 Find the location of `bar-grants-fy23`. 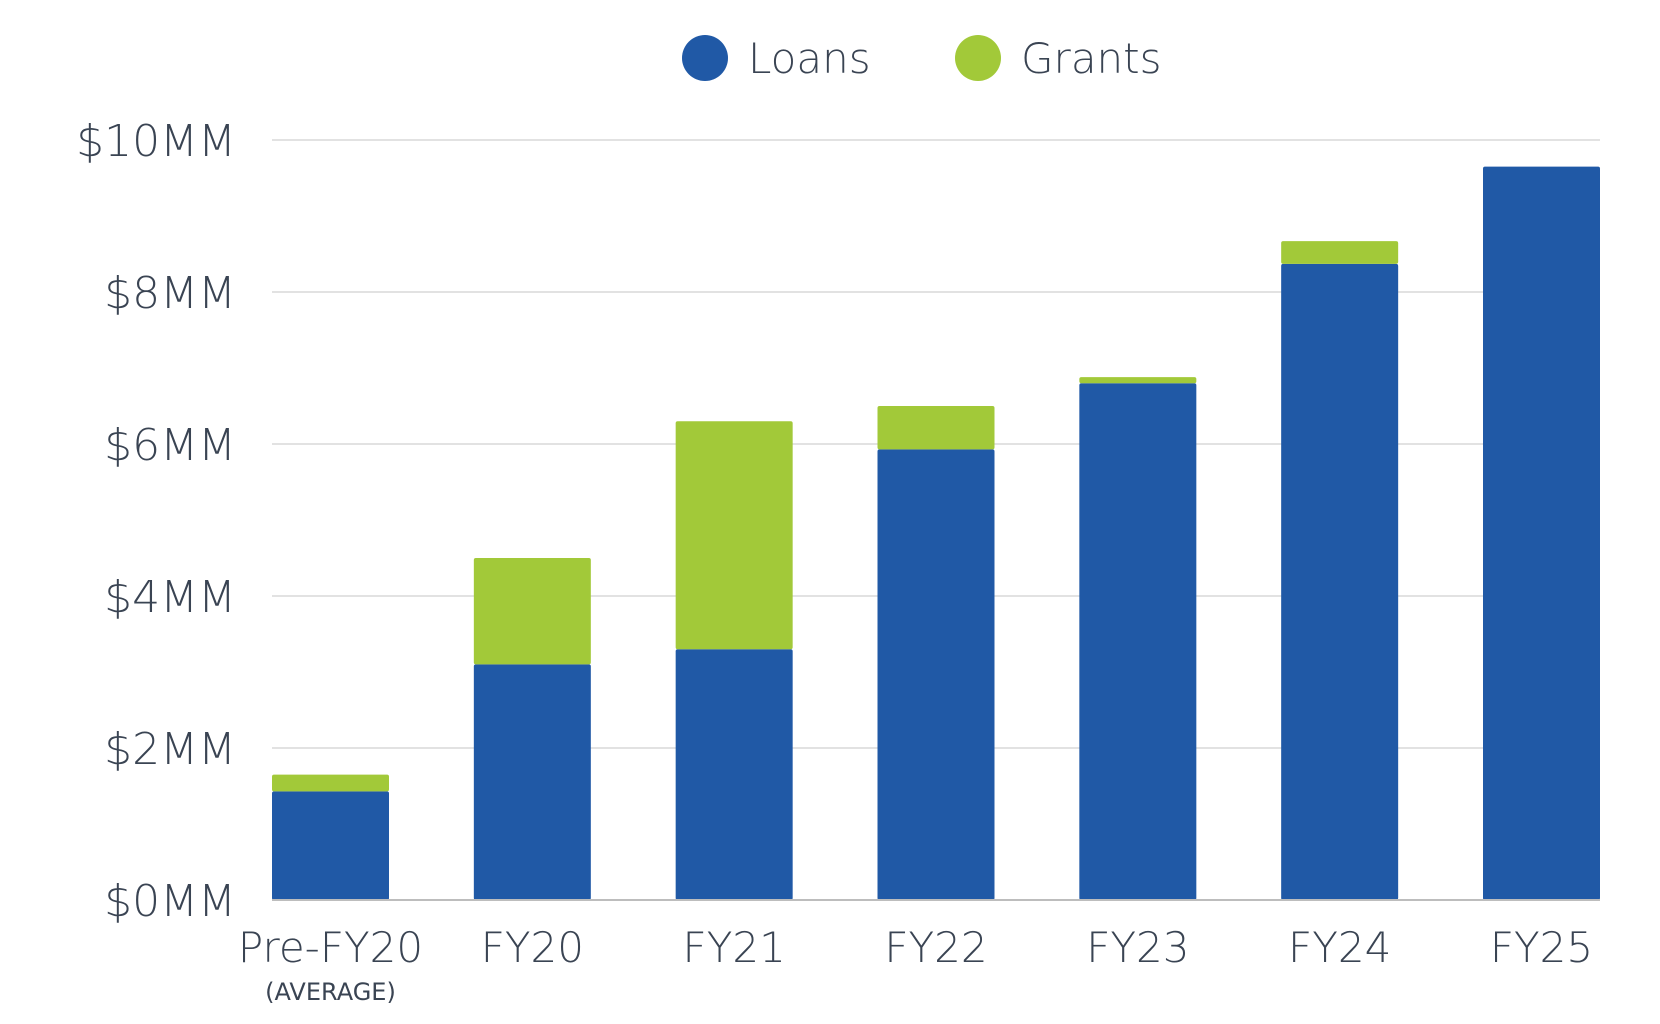

bar-grants-fy23 is located at coordinates (1138, 380).